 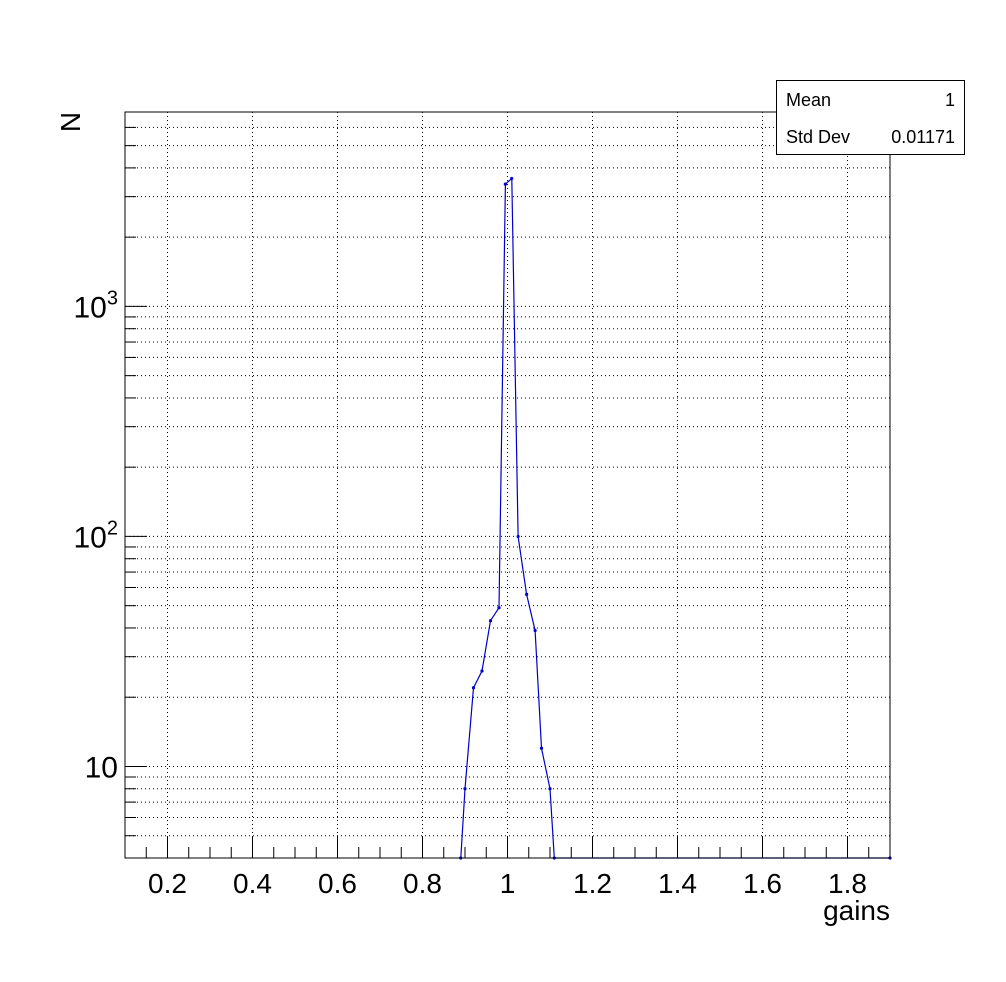 What do you see at coordinates (870, 137) in the screenshot?
I see `stats-row-std-dev: Std Dev 0.01171` at bounding box center [870, 137].